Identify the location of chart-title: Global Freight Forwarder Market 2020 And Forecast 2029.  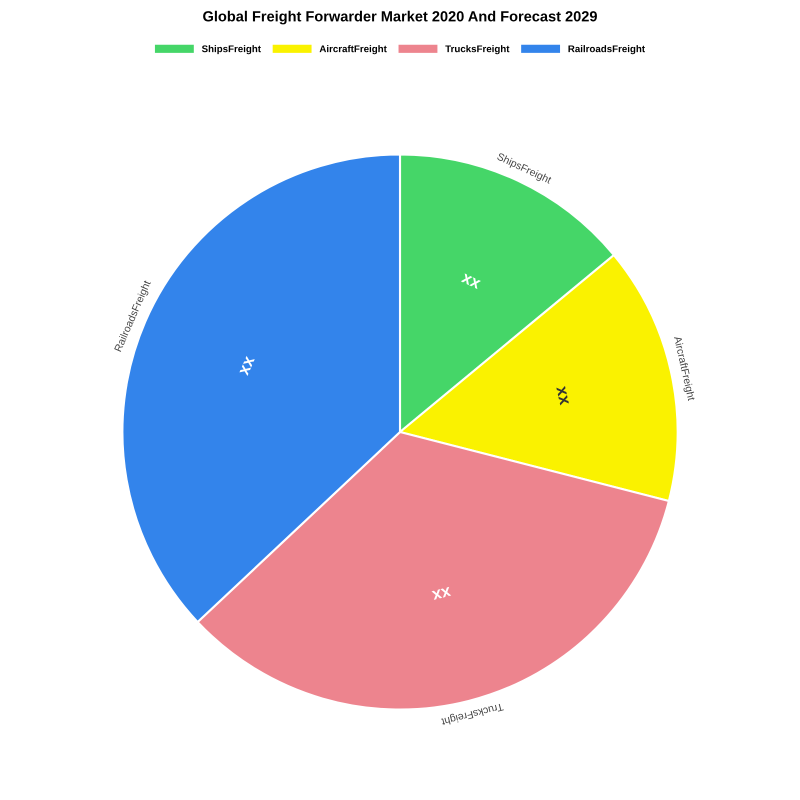
(400, 17).